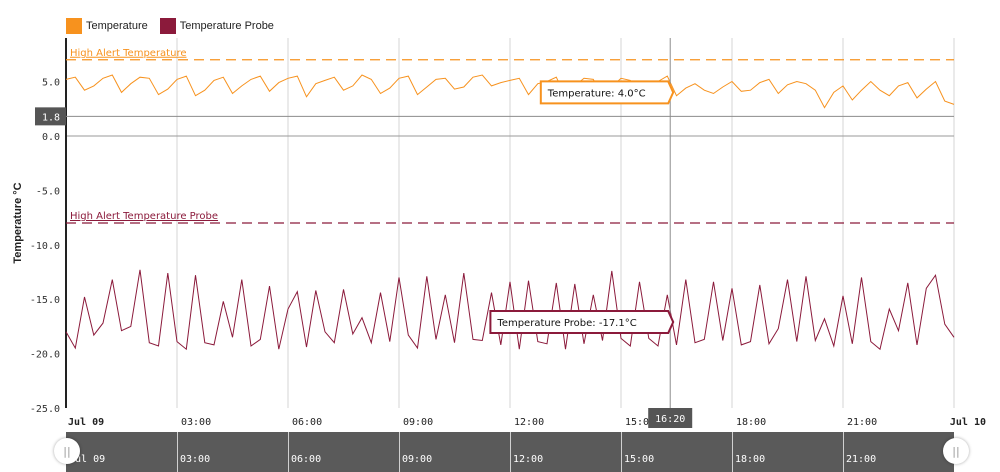 This screenshot has width=1000, height=472. I want to click on high-alert-label-probe: High Alert Temperature Probe, so click(144, 216).